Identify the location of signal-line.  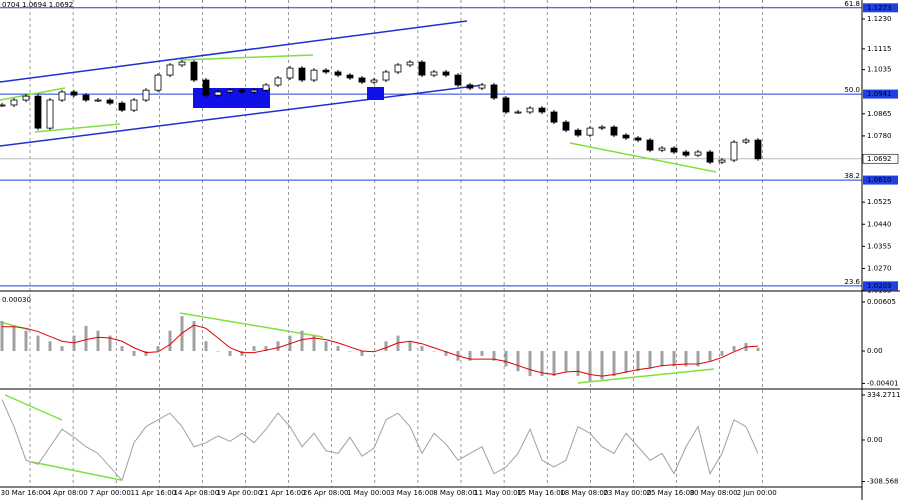
(380, 350).